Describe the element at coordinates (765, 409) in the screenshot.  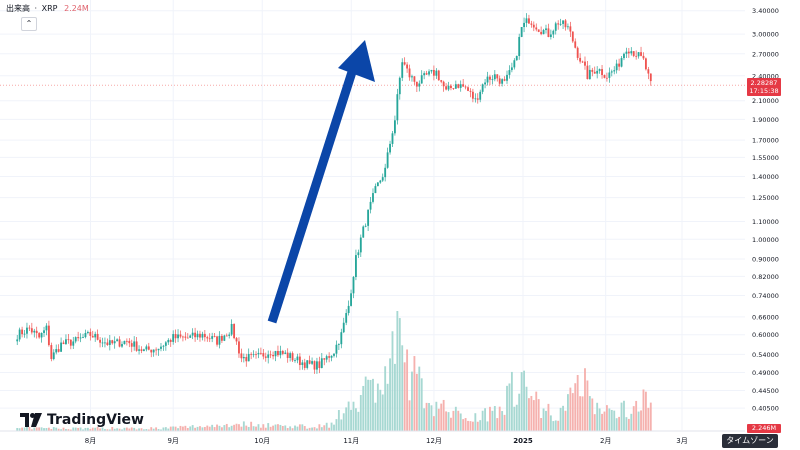
I see `y-tick-label: 0.40500` at that location.